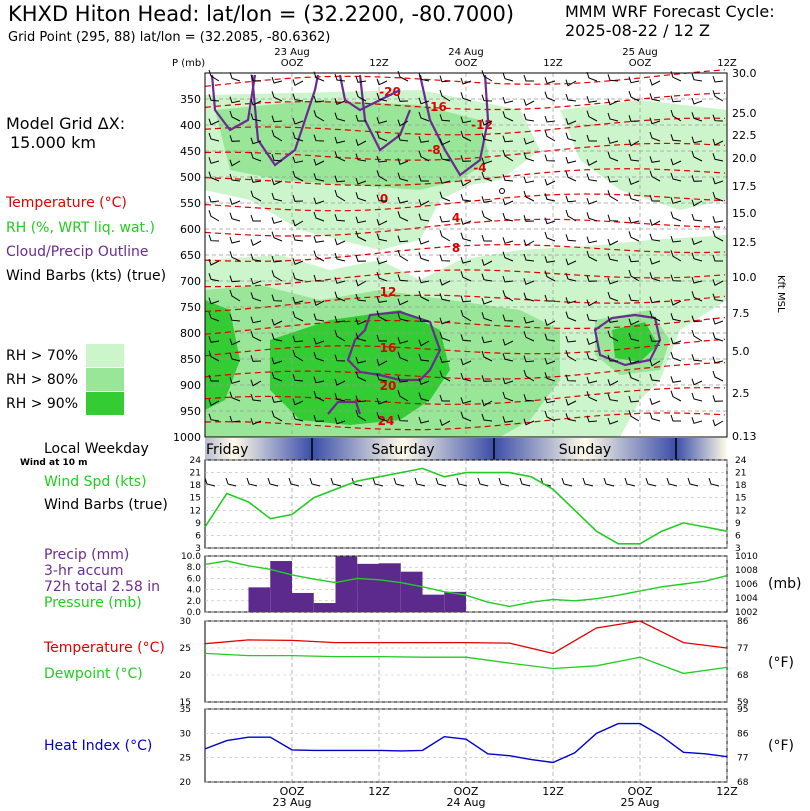 The width and height of the screenshot is (810, 811). Describe the element at coordinates (190, 151) in the screenshot. I see `pressure-tick-label: 450` at that location.